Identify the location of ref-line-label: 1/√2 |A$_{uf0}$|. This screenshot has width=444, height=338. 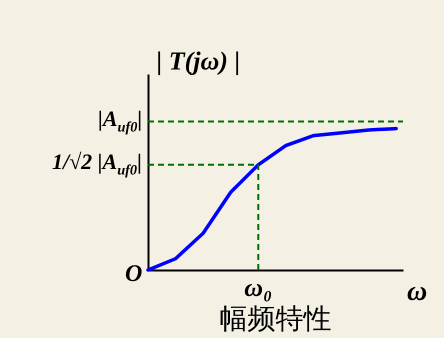
(97, 164).